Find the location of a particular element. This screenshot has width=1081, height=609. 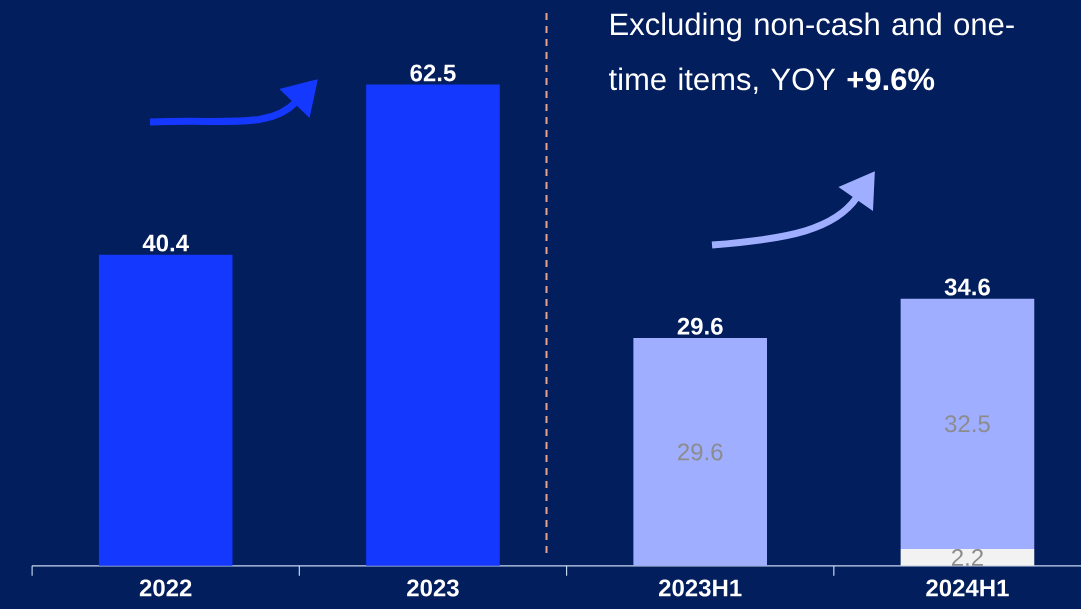

data-label: 32.5 is located at coordinates (967, 424).